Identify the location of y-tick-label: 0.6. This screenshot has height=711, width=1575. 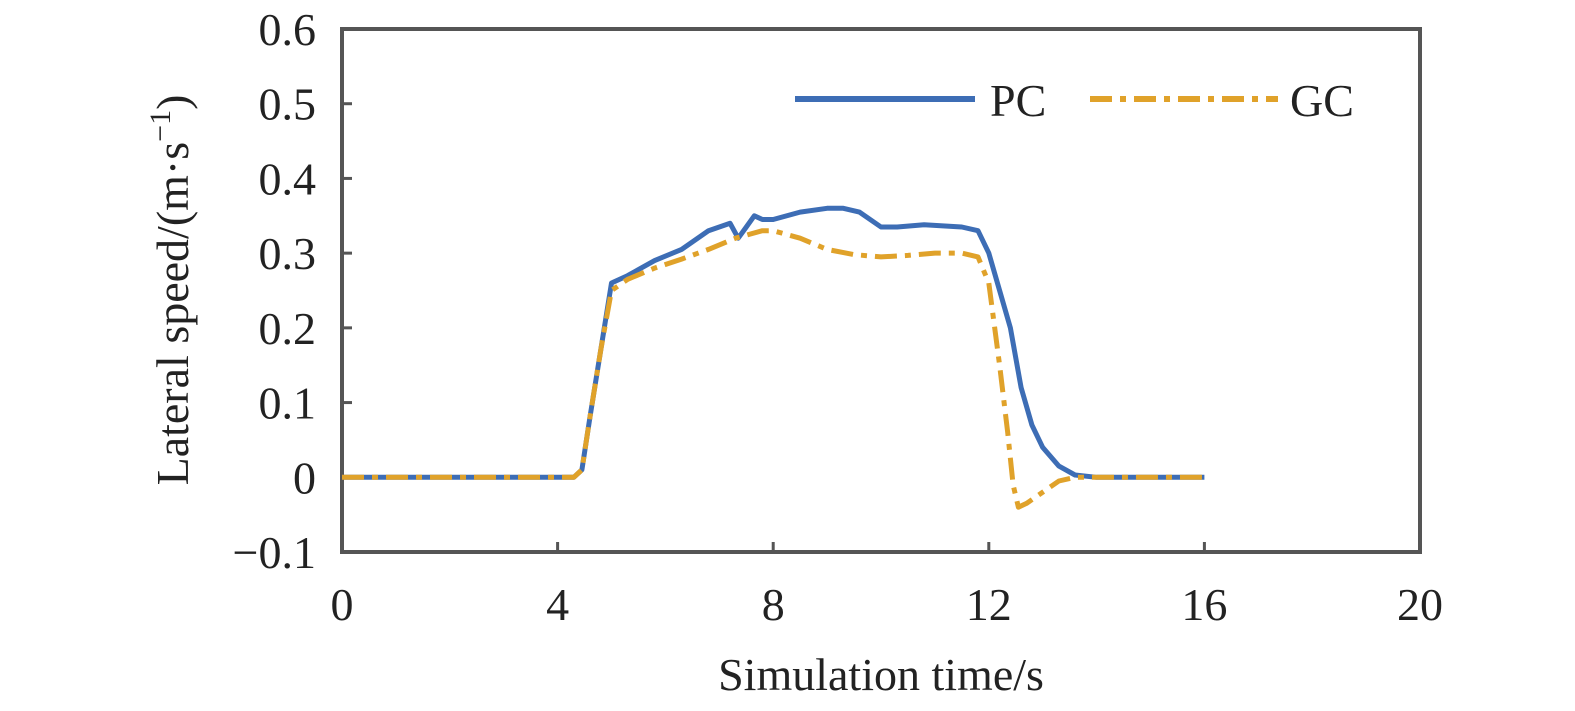
(288, 29).